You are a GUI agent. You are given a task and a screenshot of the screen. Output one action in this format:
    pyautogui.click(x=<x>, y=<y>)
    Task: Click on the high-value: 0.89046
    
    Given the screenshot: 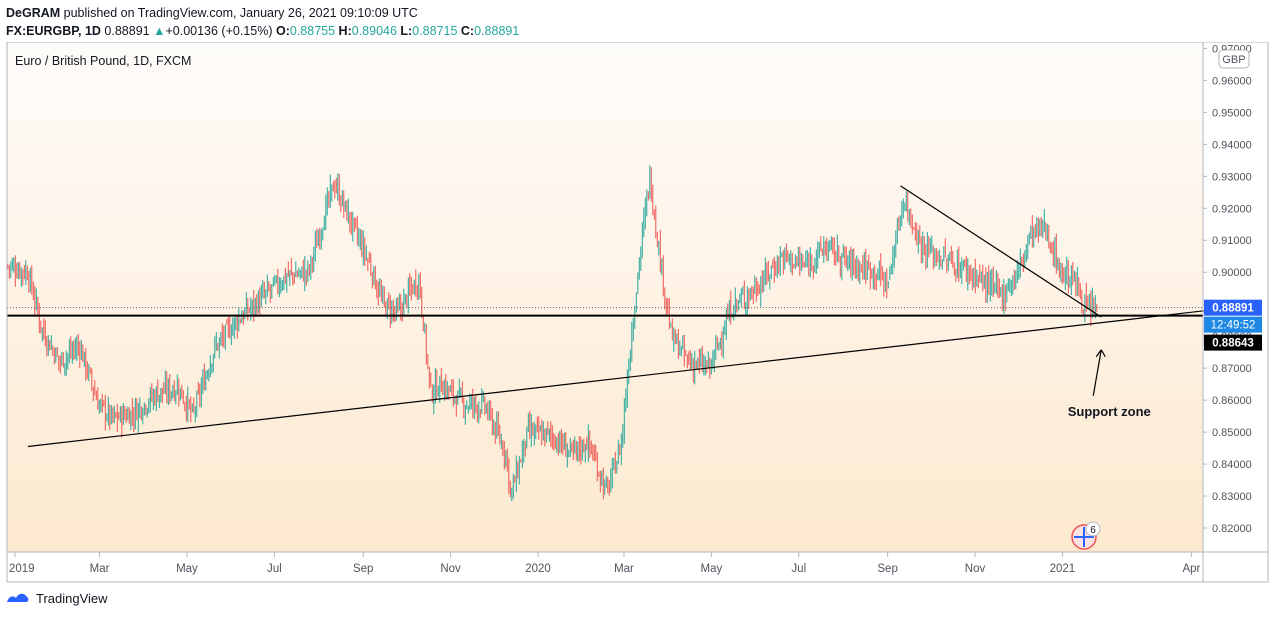 What is the action you would take?
    pyautogui.click(x=374, y=31)
    